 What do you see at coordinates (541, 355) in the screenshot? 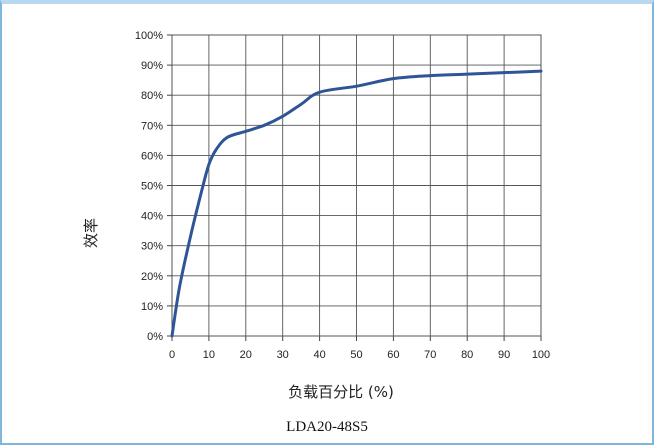
I see `x-tick-label: 100` at bounding box center [541, 355].